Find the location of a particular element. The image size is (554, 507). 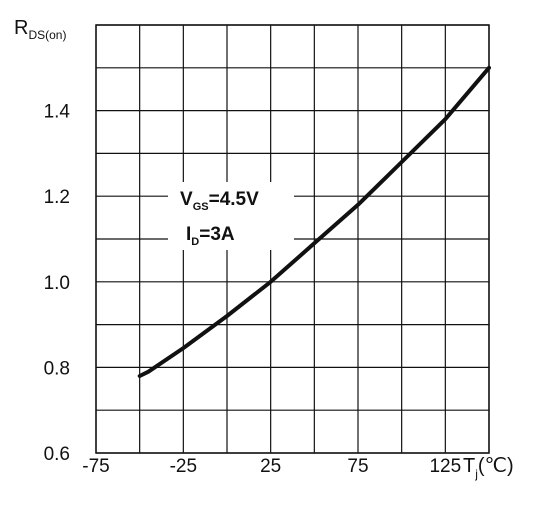

annotation-background is located at coordinates (231, 216).